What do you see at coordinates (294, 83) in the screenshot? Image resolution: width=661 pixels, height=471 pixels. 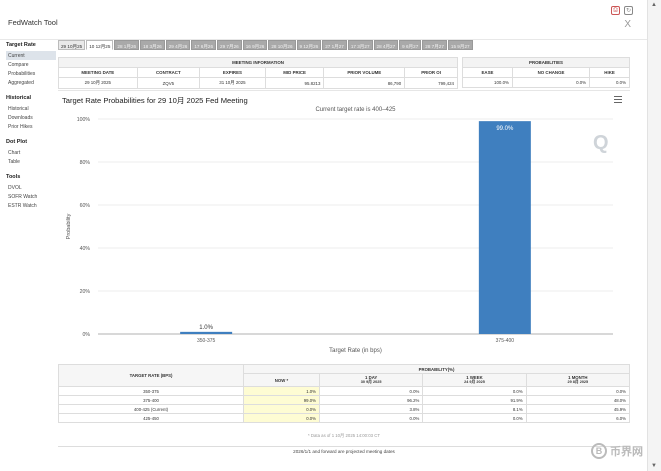 I see `mid-price-value: 95.8213` at bounding box center [294, 83].